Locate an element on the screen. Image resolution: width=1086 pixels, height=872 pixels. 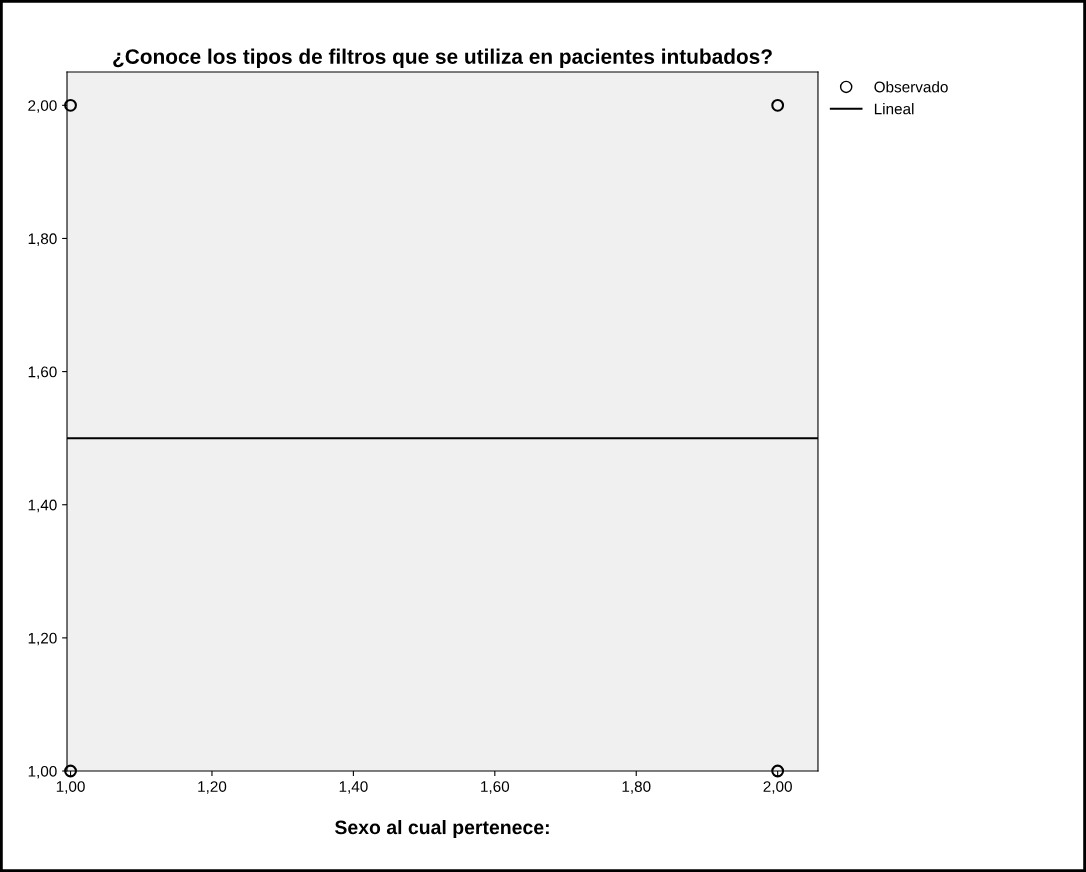
x-tick-label: 1,80 is located at coordinates (636, 787).